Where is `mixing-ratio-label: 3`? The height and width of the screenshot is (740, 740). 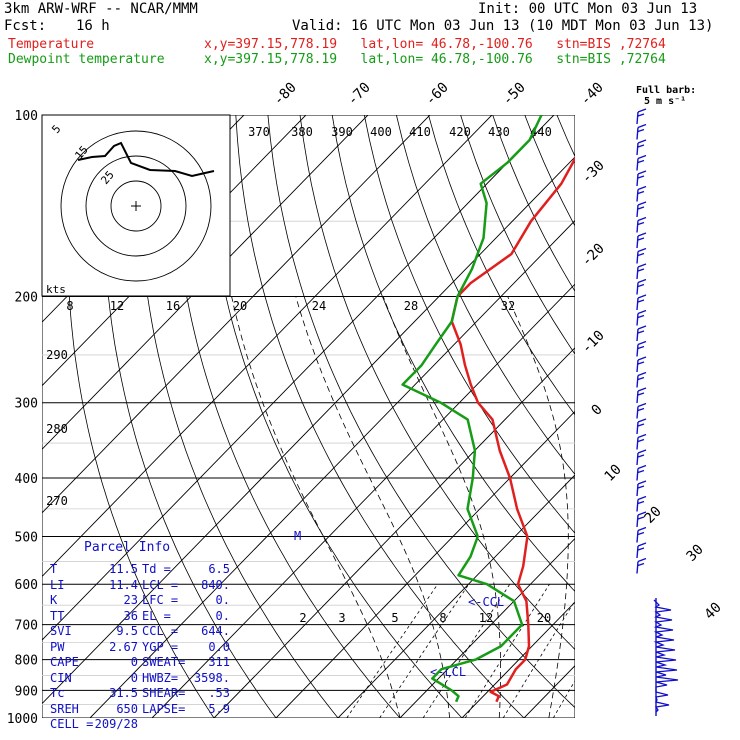 mixing-ratio-label: 3 is located at coordinates (341, 618).